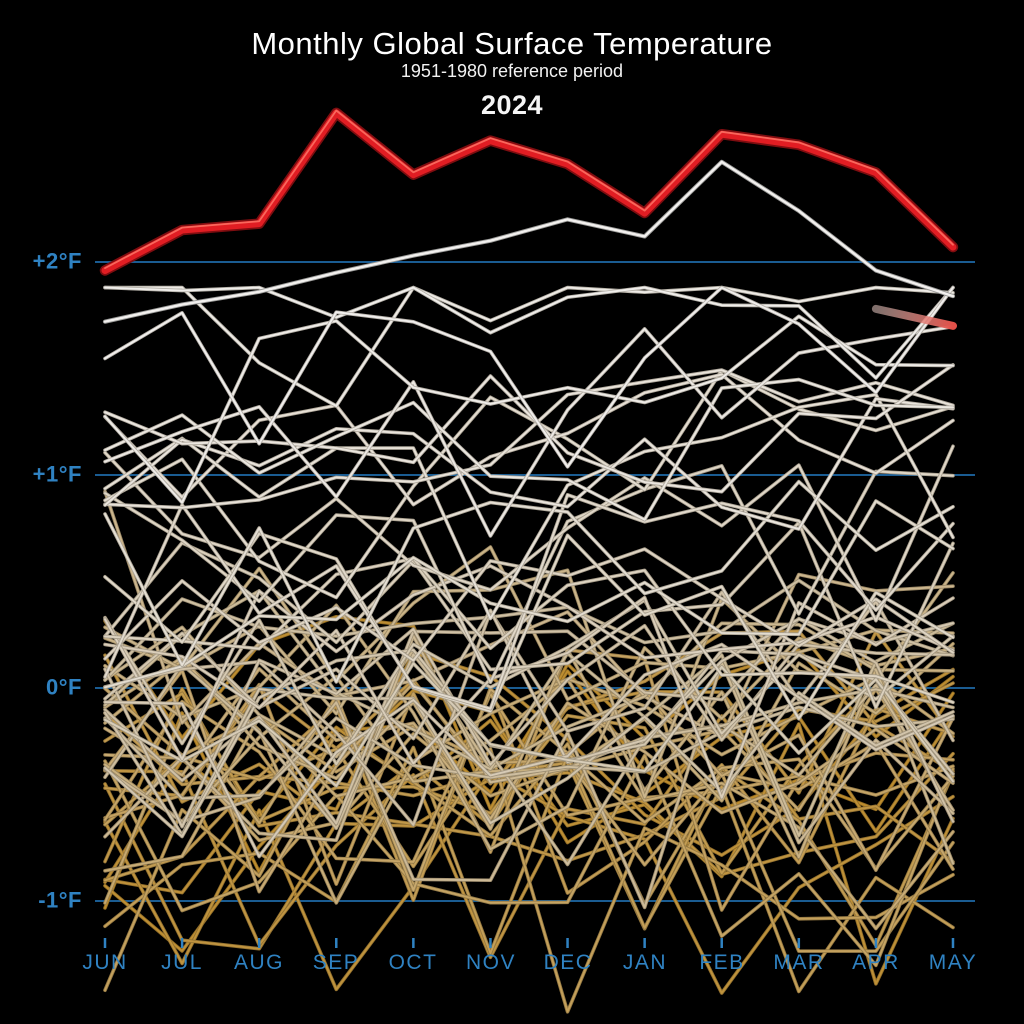 The image size is (1024, 1024). What do you see at coordinates (512, 71) in the screenshot?
I see `chart-subtitle: 1951-1980 reference period` at bounding box center [512, 71].